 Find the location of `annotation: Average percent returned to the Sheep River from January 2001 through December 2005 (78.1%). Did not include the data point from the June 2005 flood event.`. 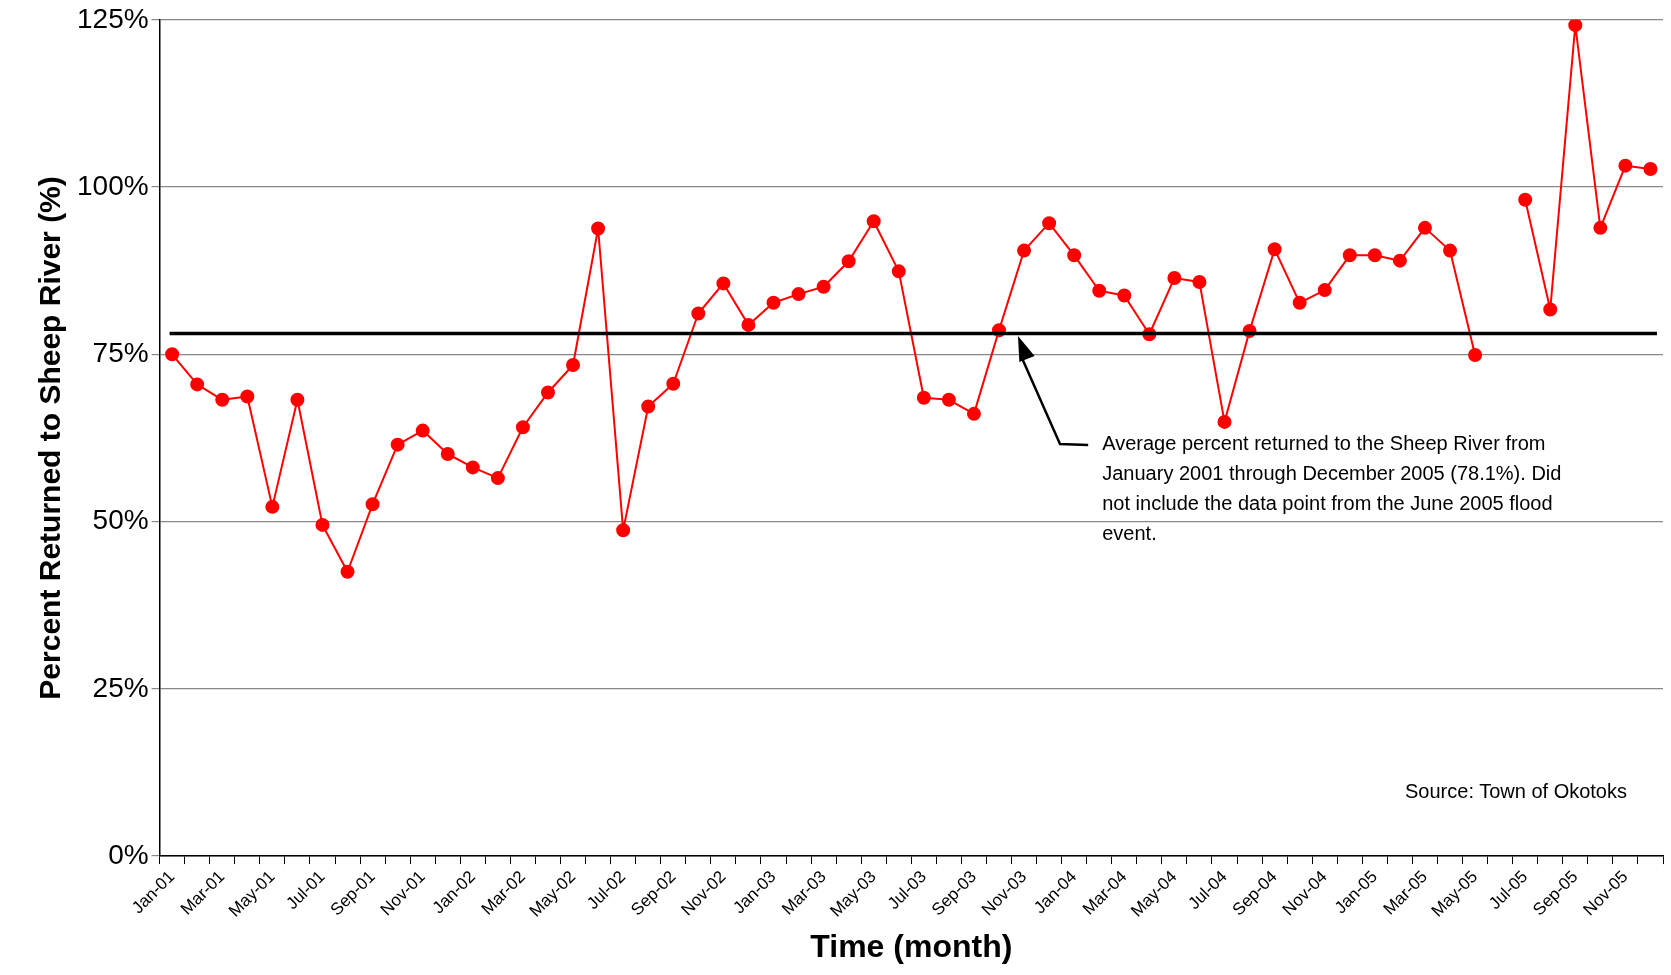

annotation: Average percent returned to the Sheep River from January 2001 through December 2005 (78.1%). Did not include the data point from the June 2005 flood event. is located at coordinates (1332, 488).